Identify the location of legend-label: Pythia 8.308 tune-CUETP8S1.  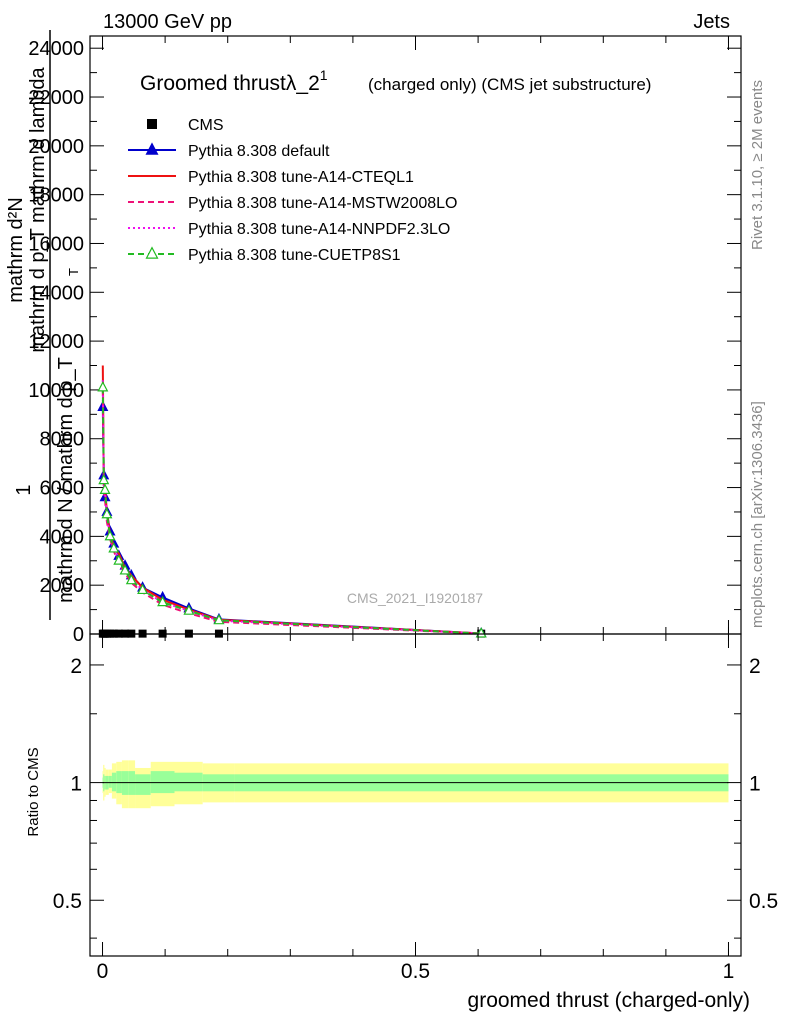
(294, 255).